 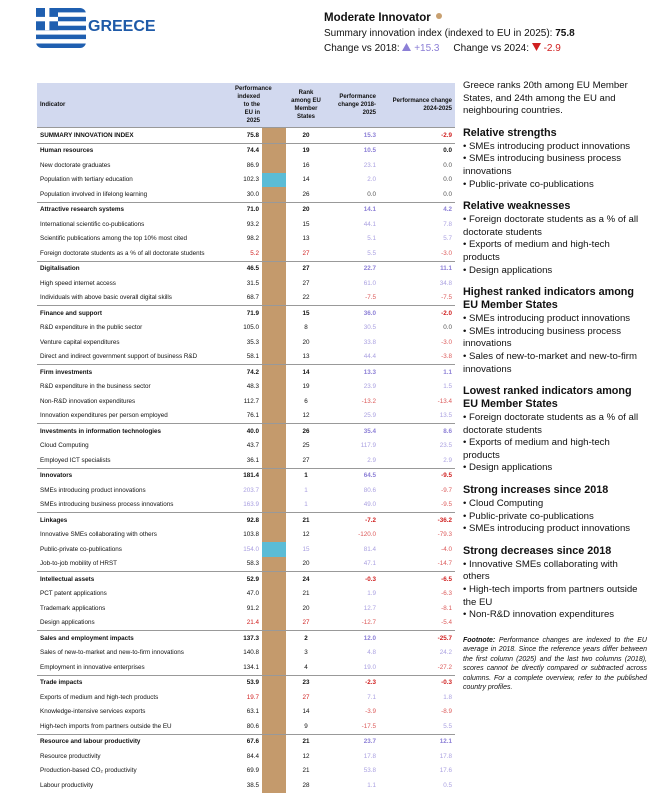 What do you see at coordinates (252, 357) in the screenshot?
I see `performance: 58.1` at bounding box center [252, 357].